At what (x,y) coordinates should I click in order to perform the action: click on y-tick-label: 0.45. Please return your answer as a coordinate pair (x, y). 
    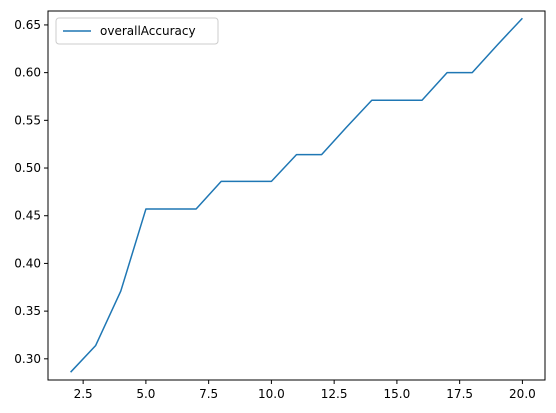
    Looking at the image, I should click on (27, 216).